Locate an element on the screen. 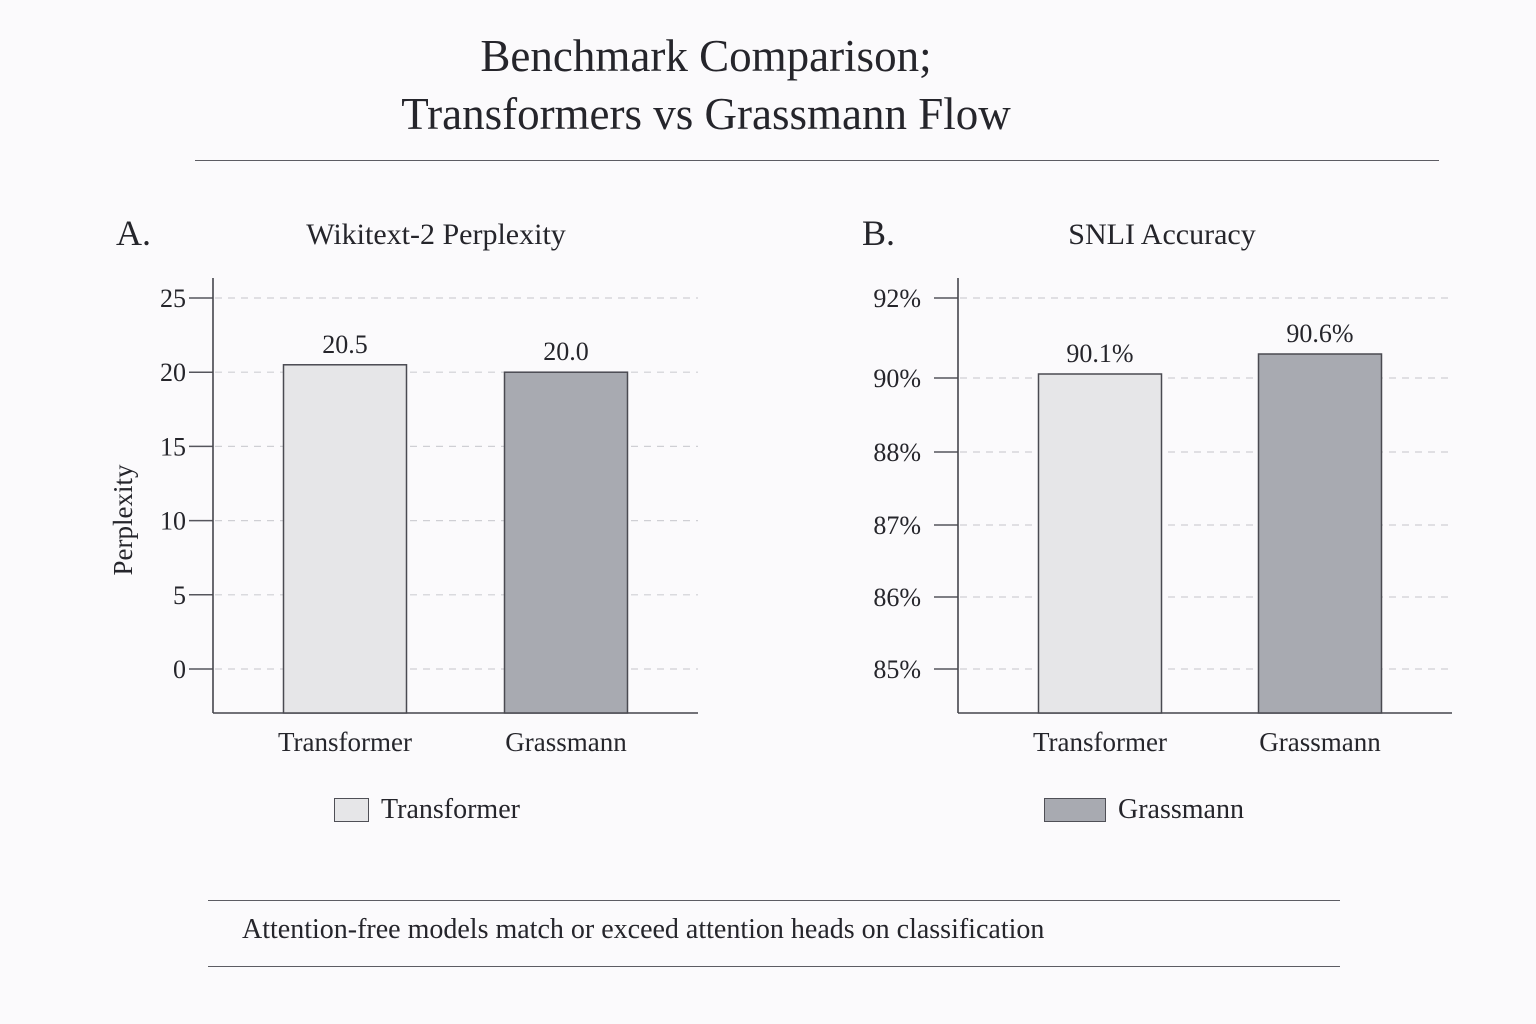  panel-b-letter: B. is located at coordinates (879, 233).